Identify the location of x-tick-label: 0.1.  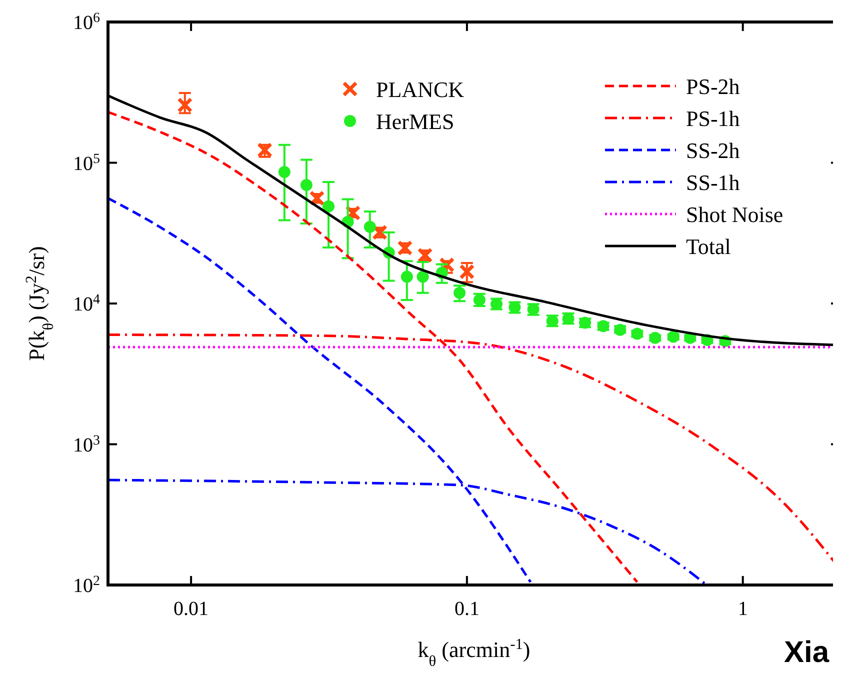
(467, 609).